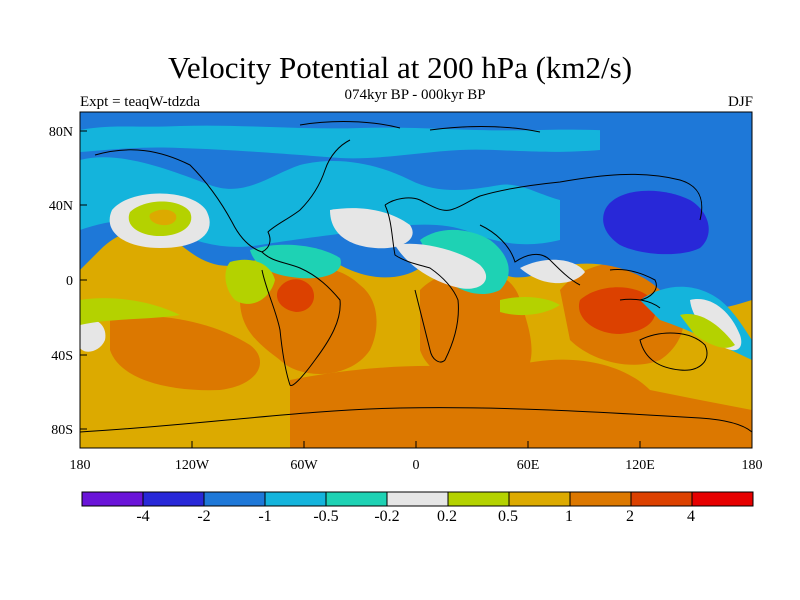 This screenshot has width=800, height=600. Describe the element at coordinates (508, 516) in the screenshot. I see `colorbar-label: 0.5` at that location.